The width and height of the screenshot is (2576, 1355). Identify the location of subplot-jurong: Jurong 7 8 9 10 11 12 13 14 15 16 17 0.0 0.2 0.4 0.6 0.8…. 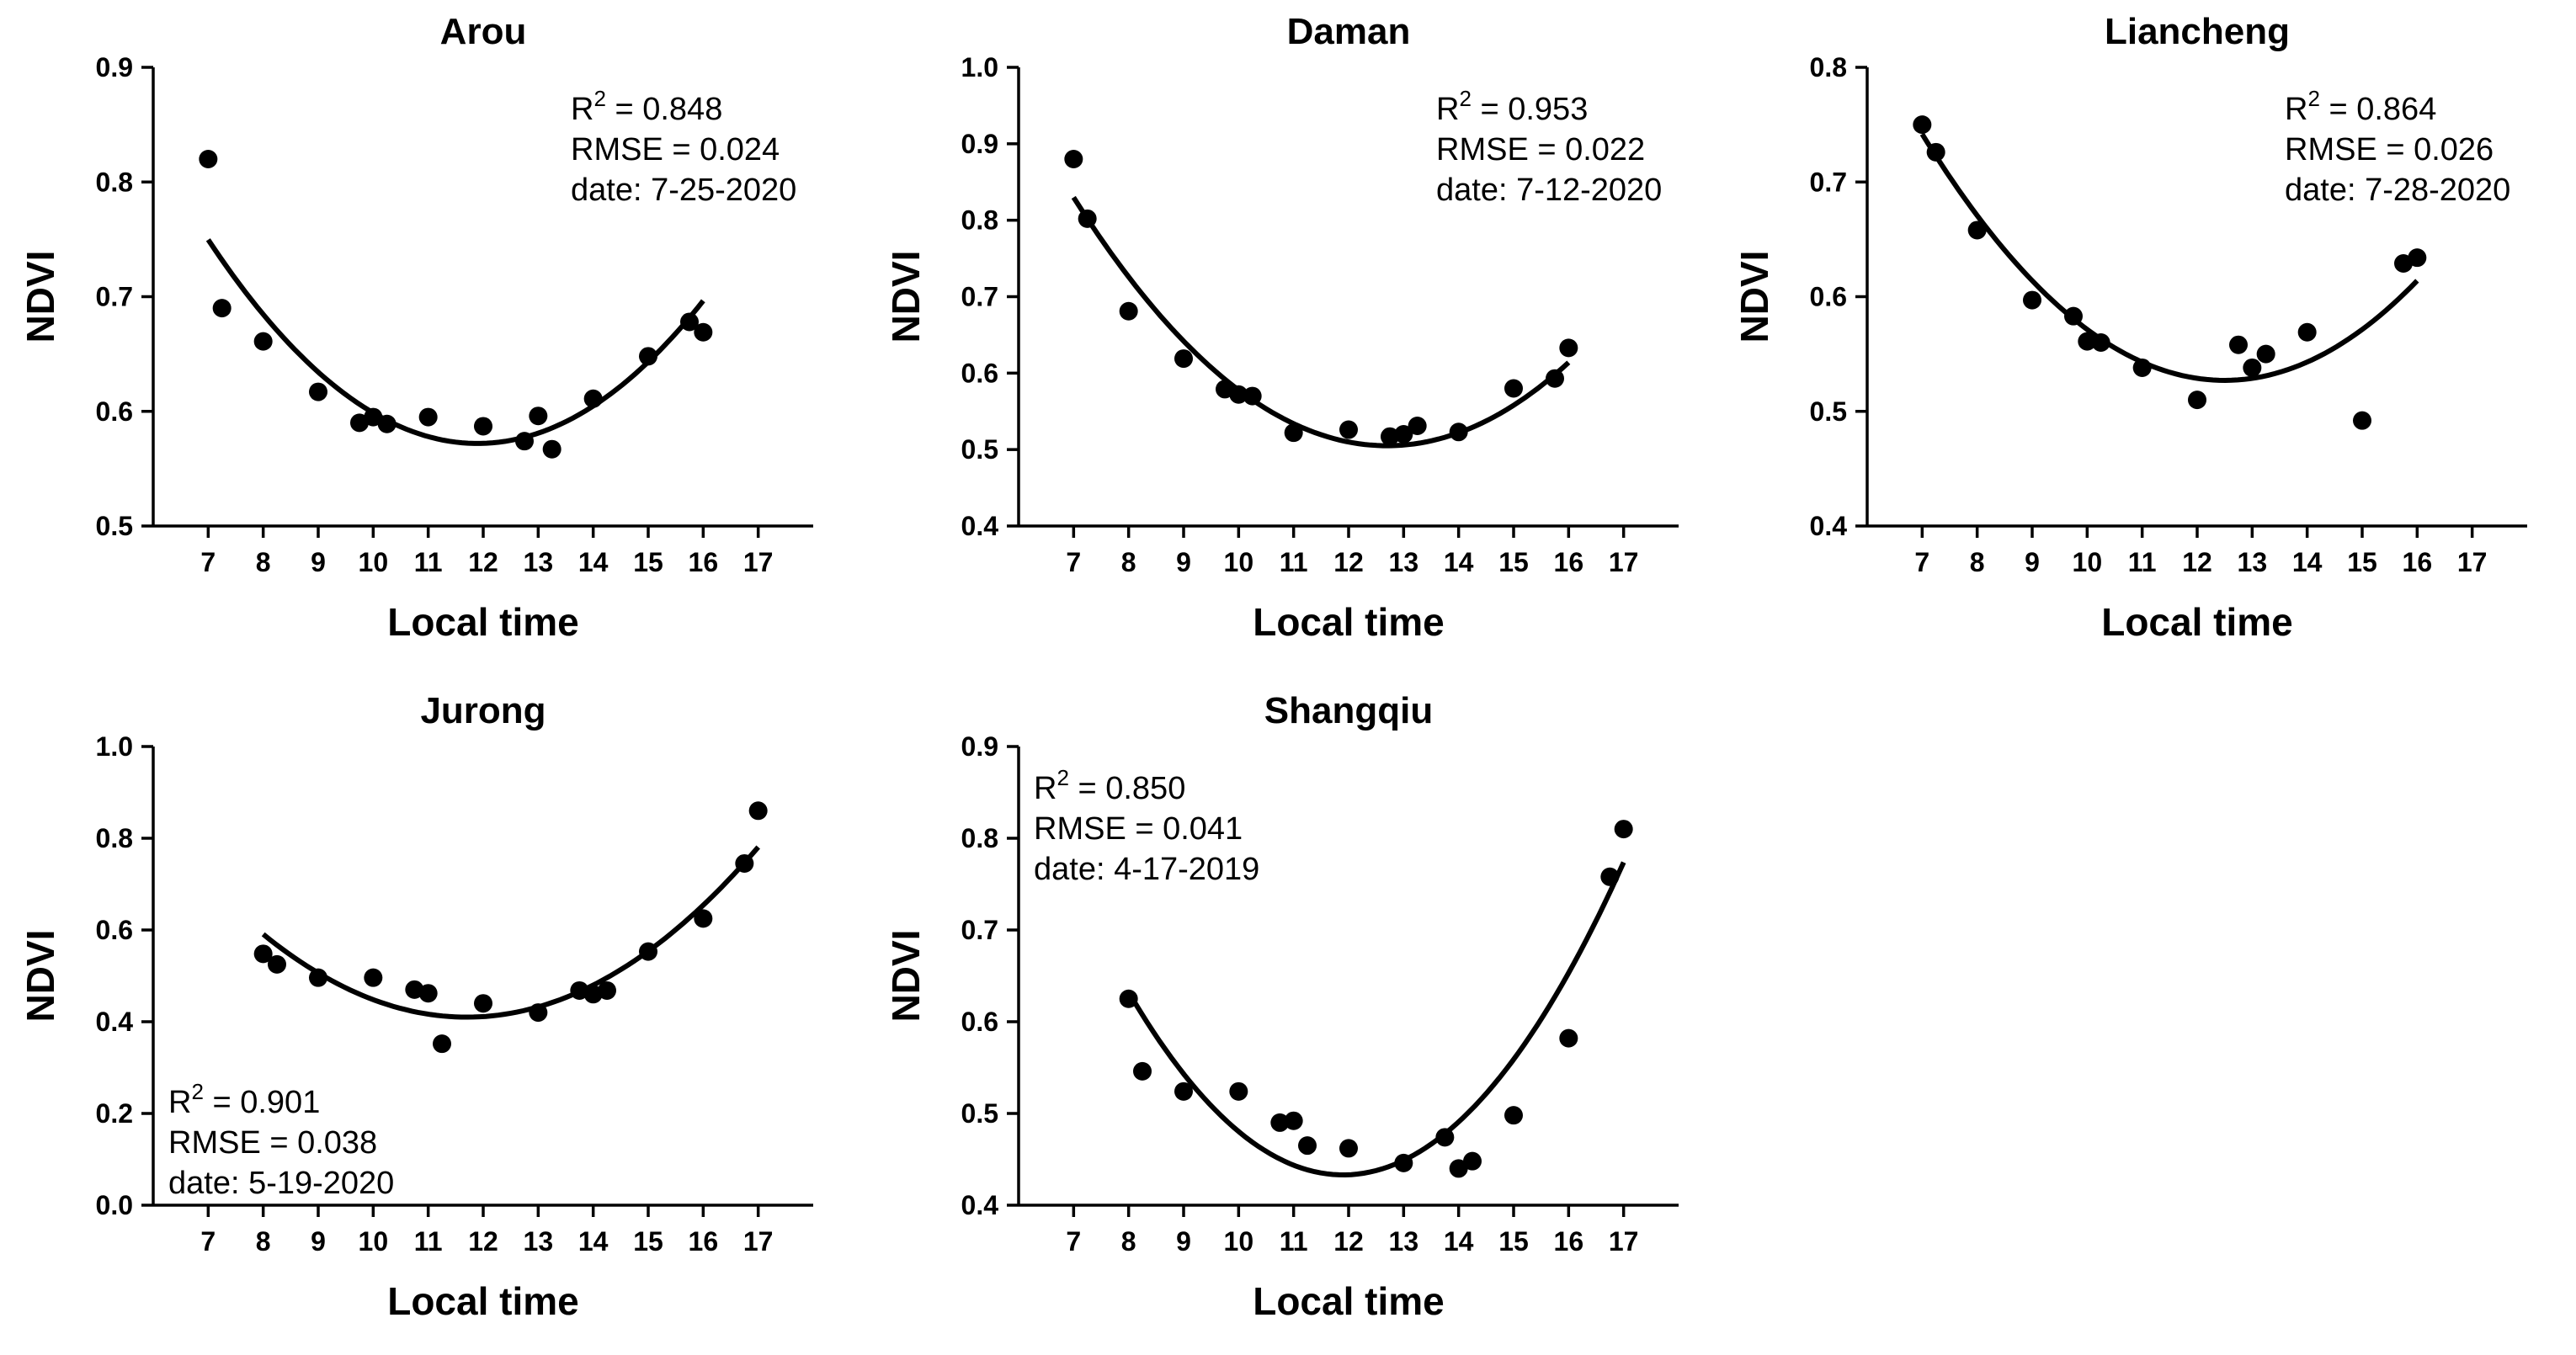
(416, 1006).